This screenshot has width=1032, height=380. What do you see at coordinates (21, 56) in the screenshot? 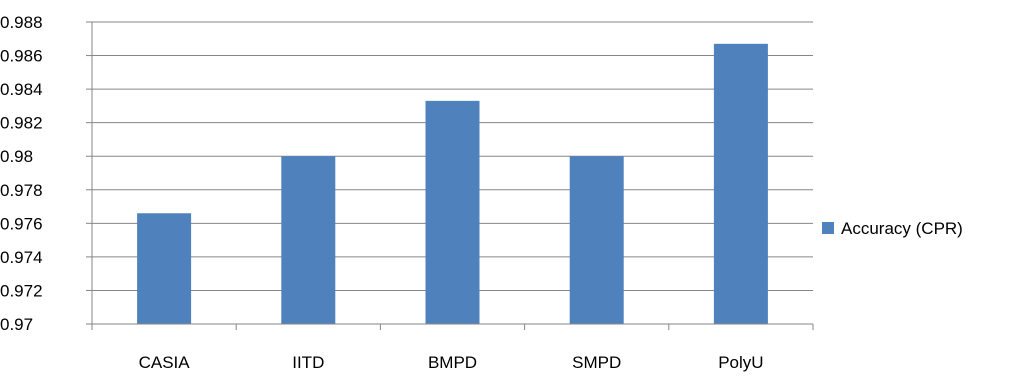
I see `y-tick-label: 0.986` at bounding box center [21, 56].